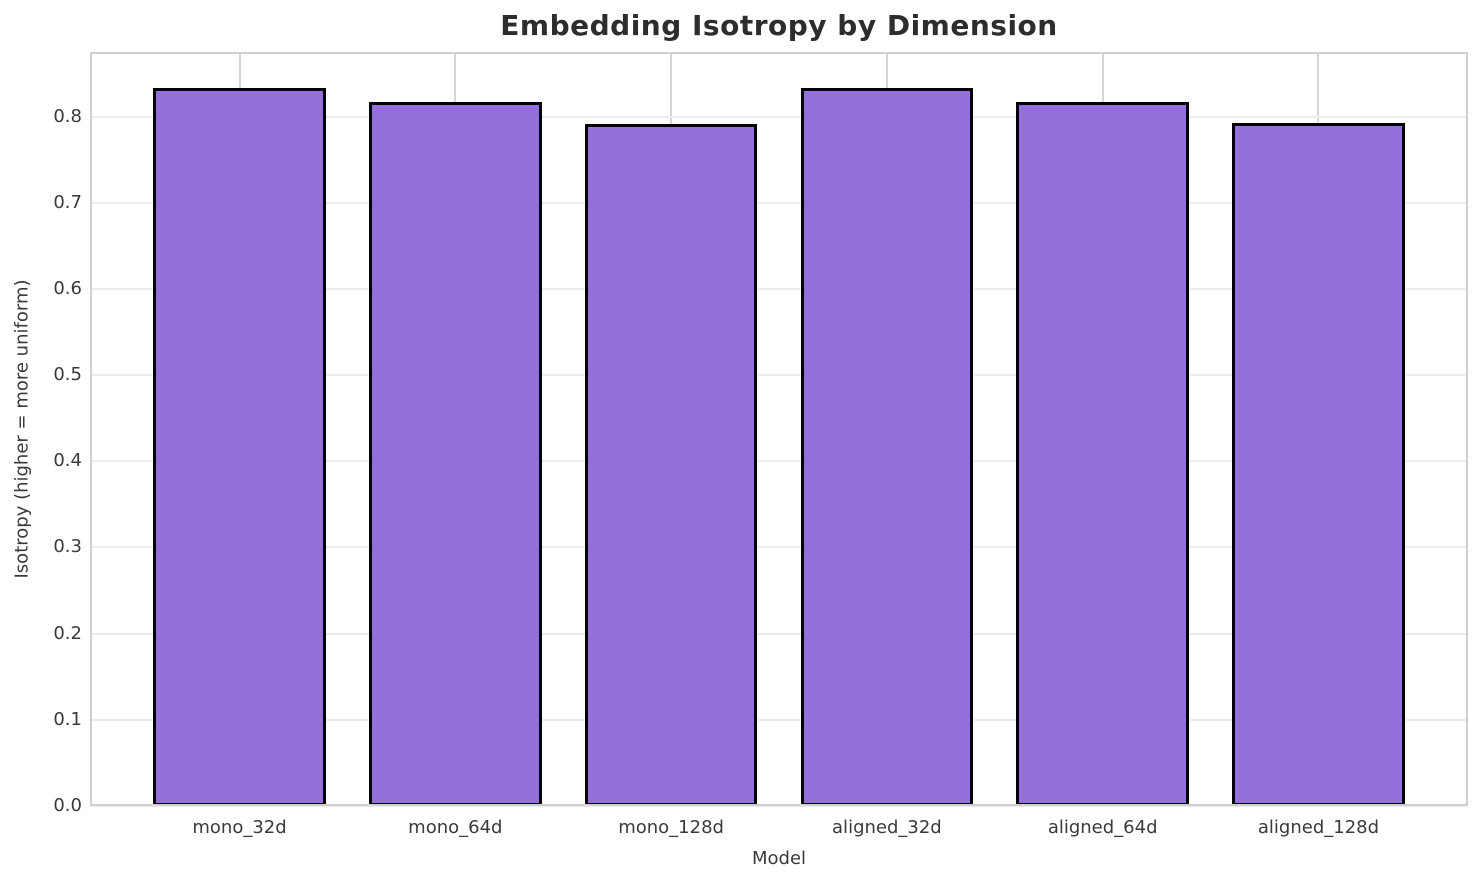 The image size is (1484, 885). I want to click on y-tick-label-0.7: 0.7, so click(67, 202).